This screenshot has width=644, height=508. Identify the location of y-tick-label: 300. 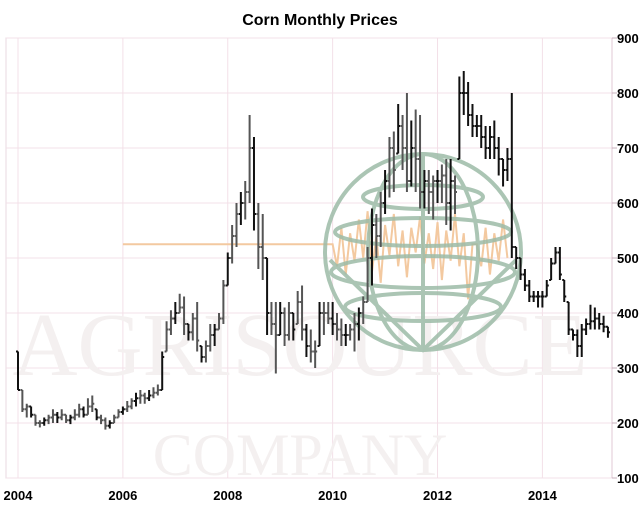
(628, 368).